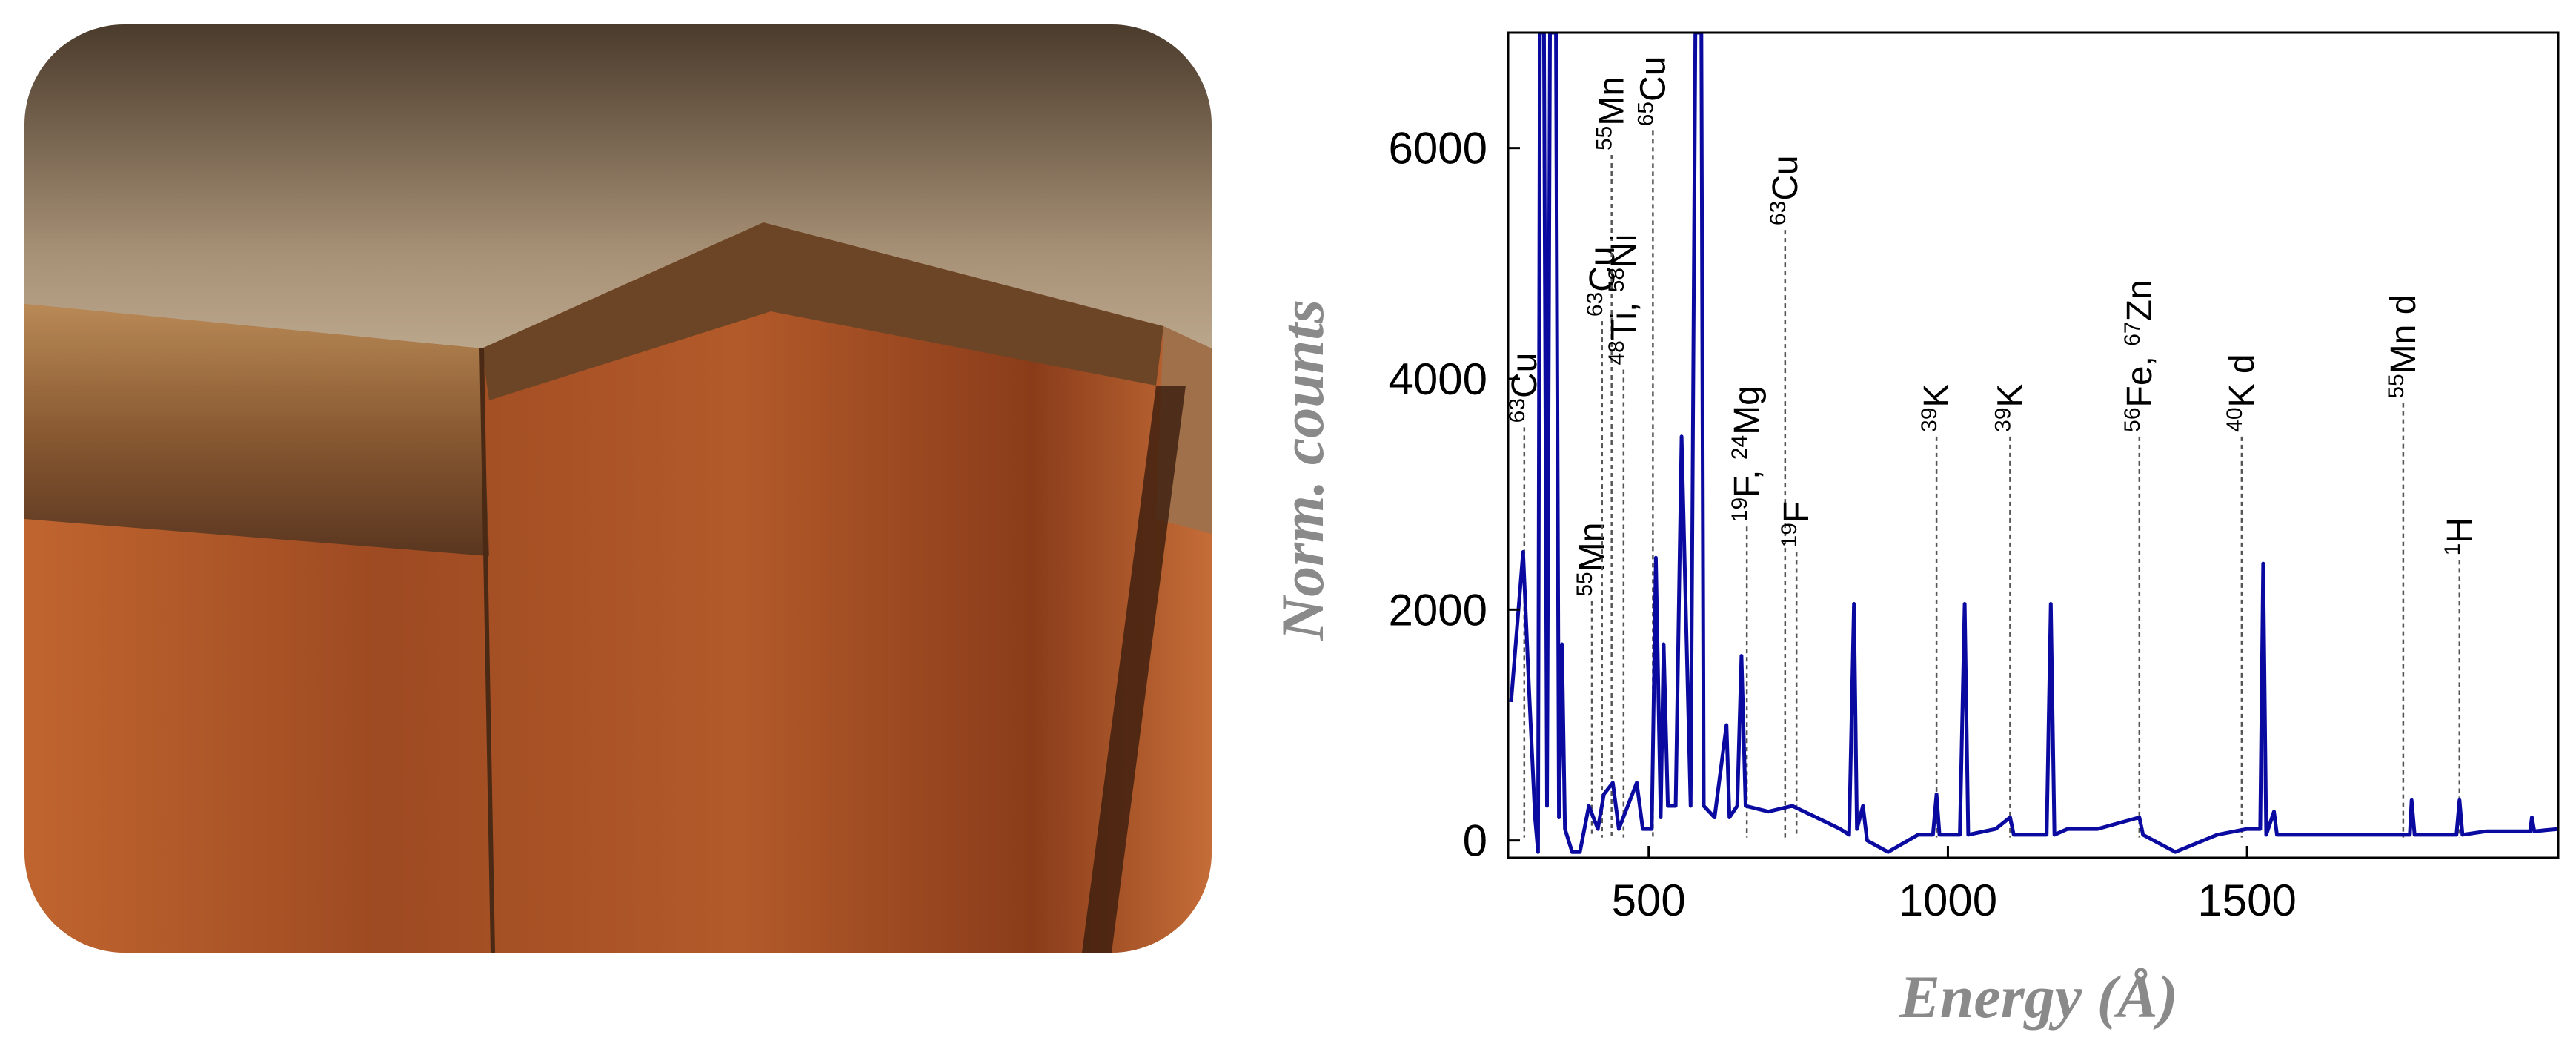 The height and width of the screenshot is (1055, 2576). Describe the element at coordinates (2403, 334) in the screenshot. I see `annotation-element: Mn d` at that location.